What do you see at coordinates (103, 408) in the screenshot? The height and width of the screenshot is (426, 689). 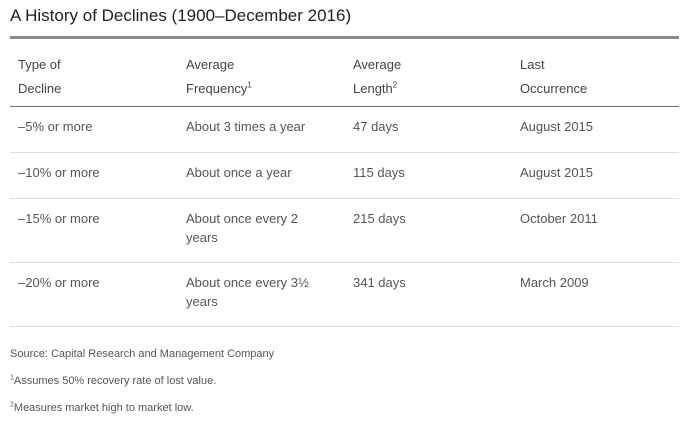 I see `footnote-2-text: Measures market high to market low.` at bounding box center [103, 408].